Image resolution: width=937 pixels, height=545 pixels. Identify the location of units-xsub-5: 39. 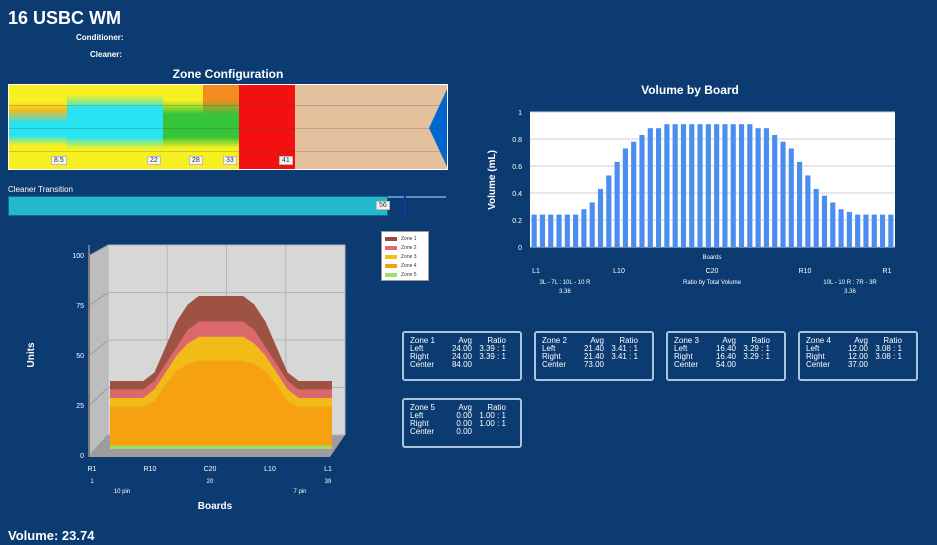
(328, 482).